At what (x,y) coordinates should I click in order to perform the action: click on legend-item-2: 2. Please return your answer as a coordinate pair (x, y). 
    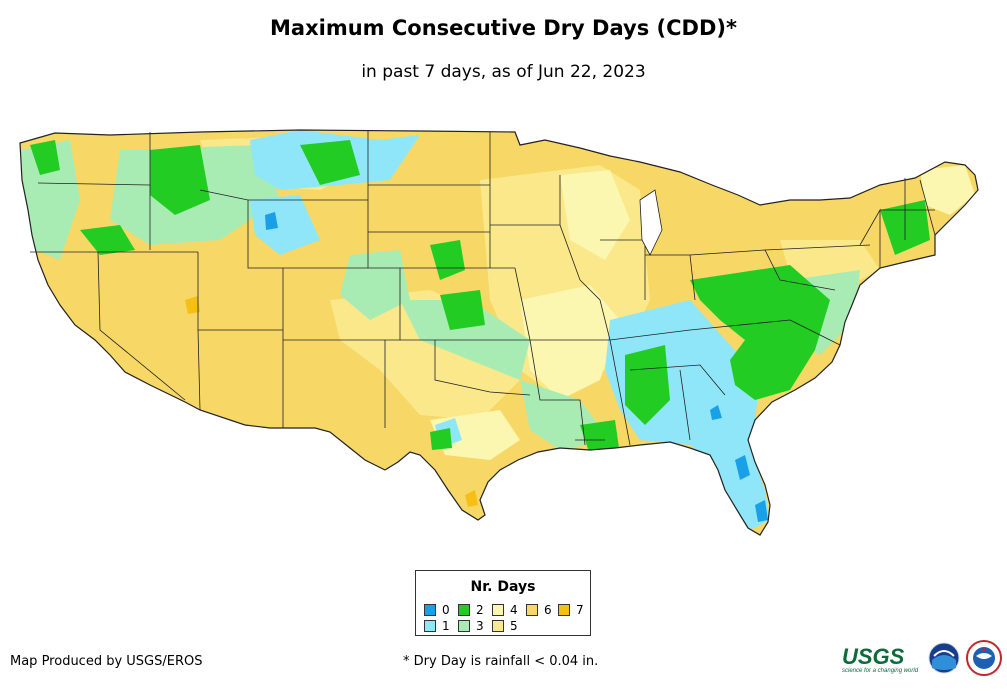
    Looking at the image, I should click on (471, 610).